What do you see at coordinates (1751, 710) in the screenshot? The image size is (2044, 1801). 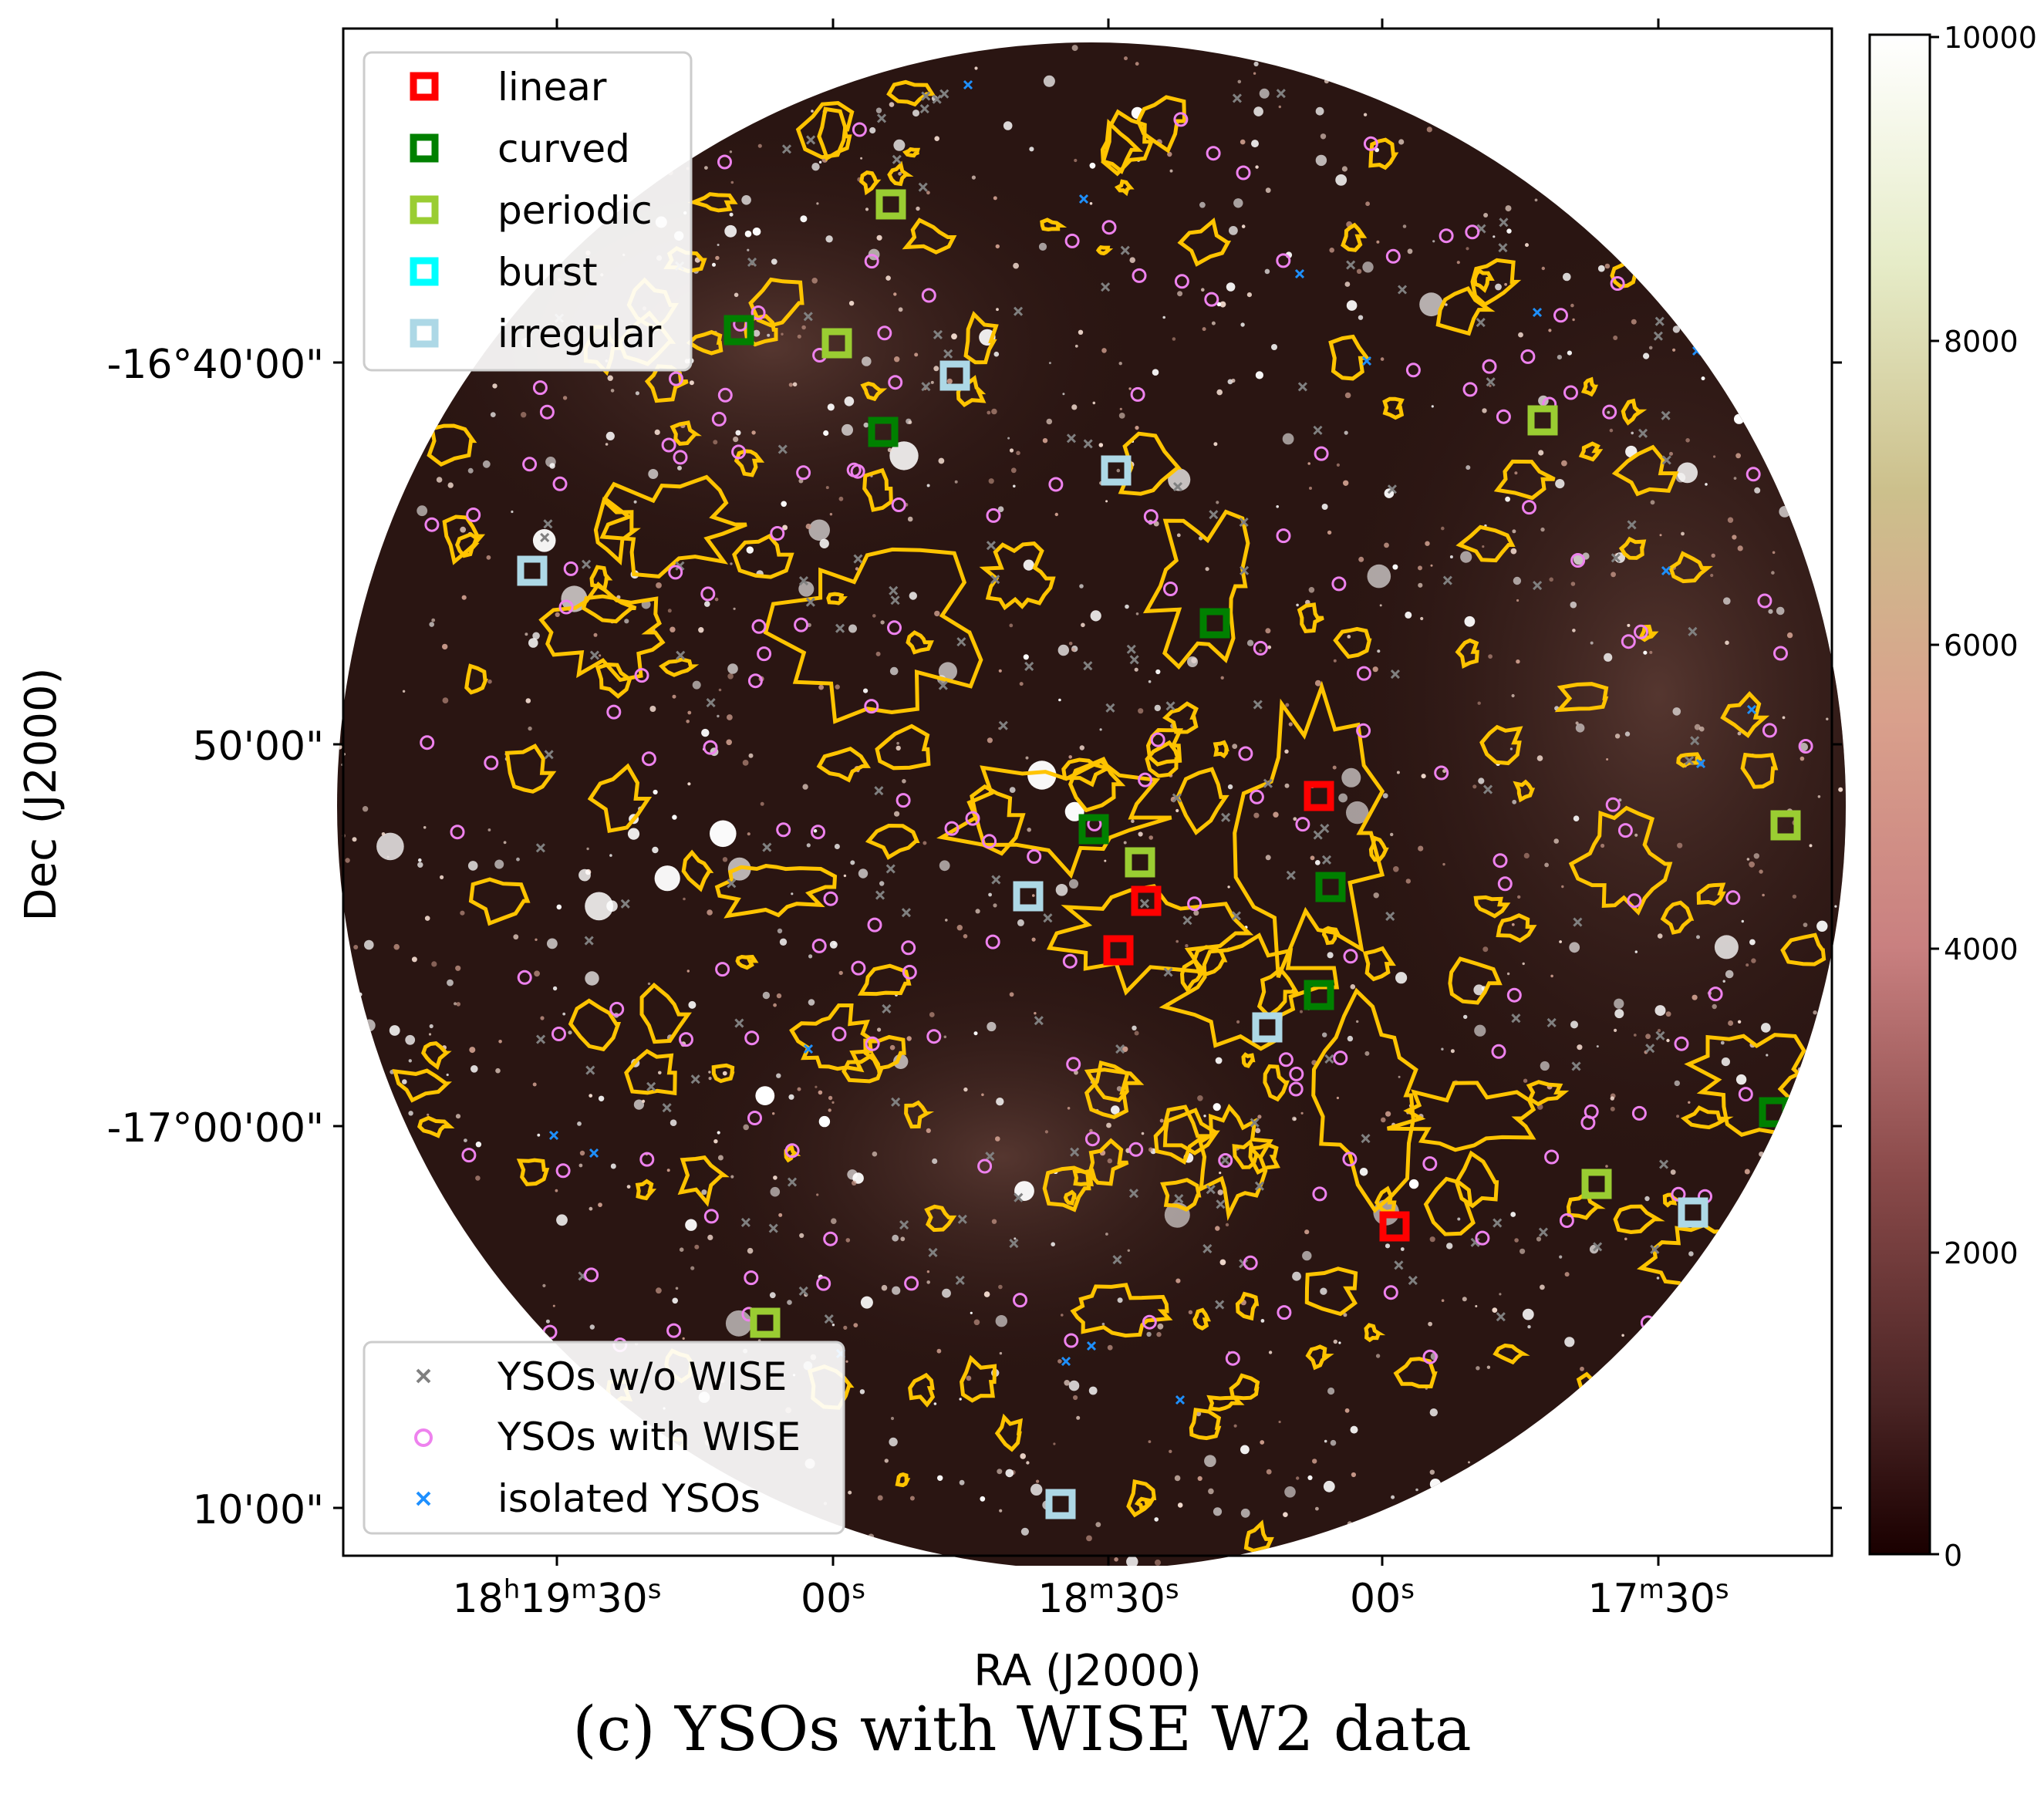 I see `isolated-yso-marker` at bounding box center [1751, 710].